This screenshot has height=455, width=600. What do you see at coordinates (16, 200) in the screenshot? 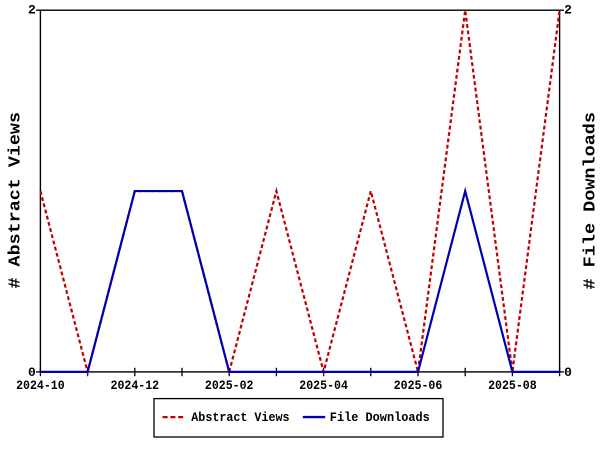
I see `svg-text: # Abstract Views` at bounding box center [16, 200].